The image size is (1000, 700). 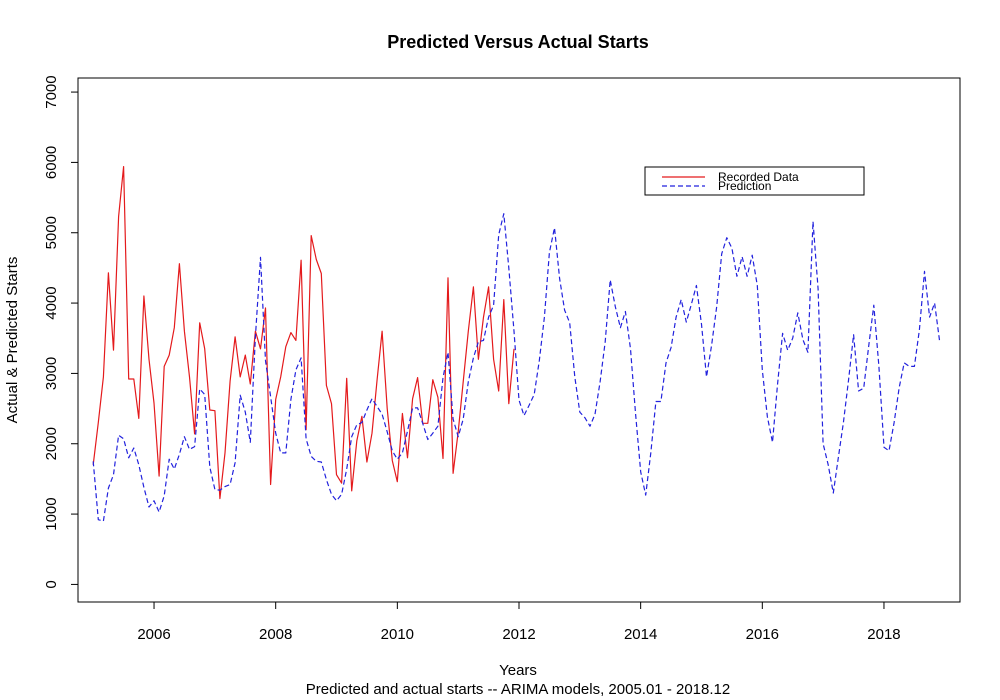 I want to click on y-tick-label: 3000, so click(x=51, y=373).